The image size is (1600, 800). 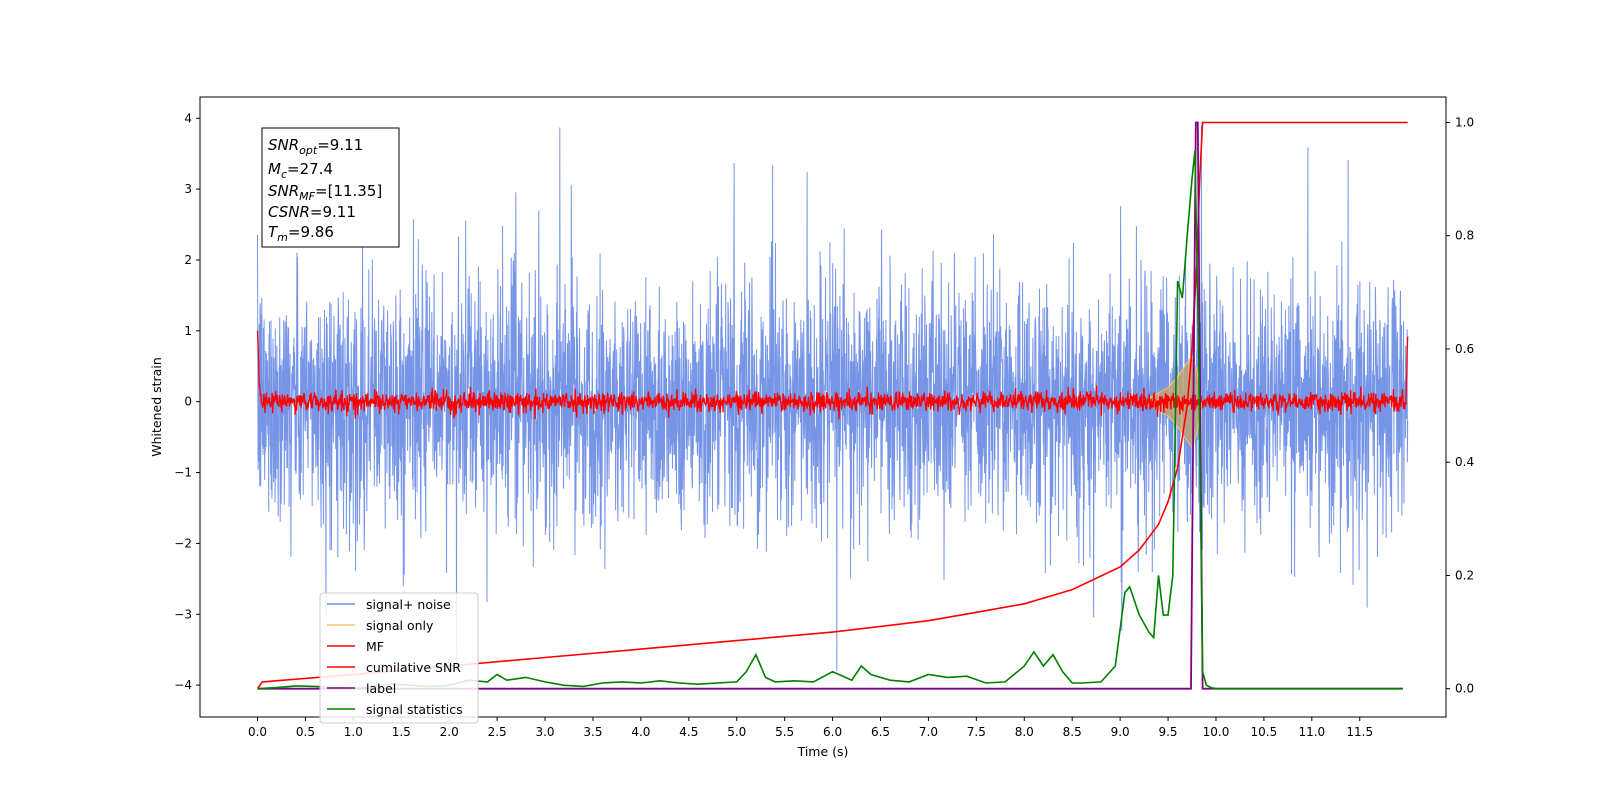 What do you see at coordinates (325, 192) in the screenshot?
I see `annotation-snr-mf: SNRMF=[11.35]` at bounding box center [325, 192].